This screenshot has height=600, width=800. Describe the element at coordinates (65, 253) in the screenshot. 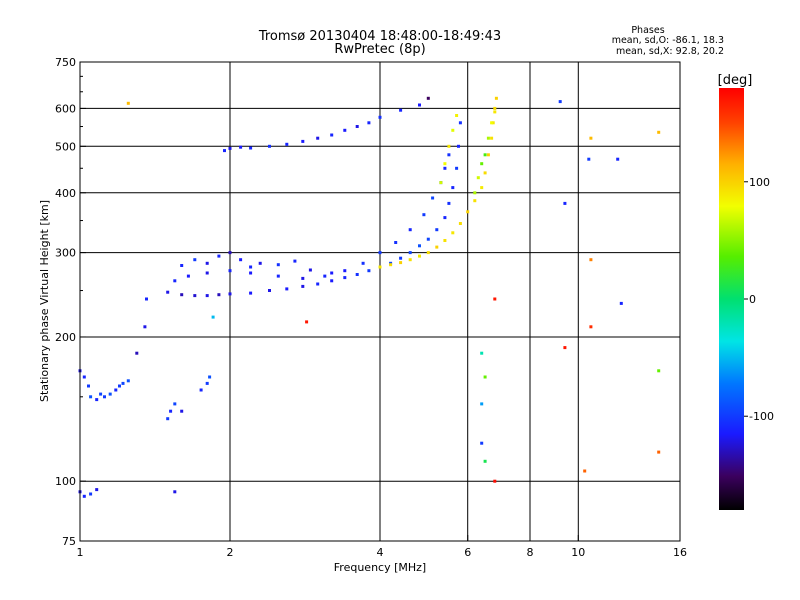

I see `y-tick-label: 300` at that location.